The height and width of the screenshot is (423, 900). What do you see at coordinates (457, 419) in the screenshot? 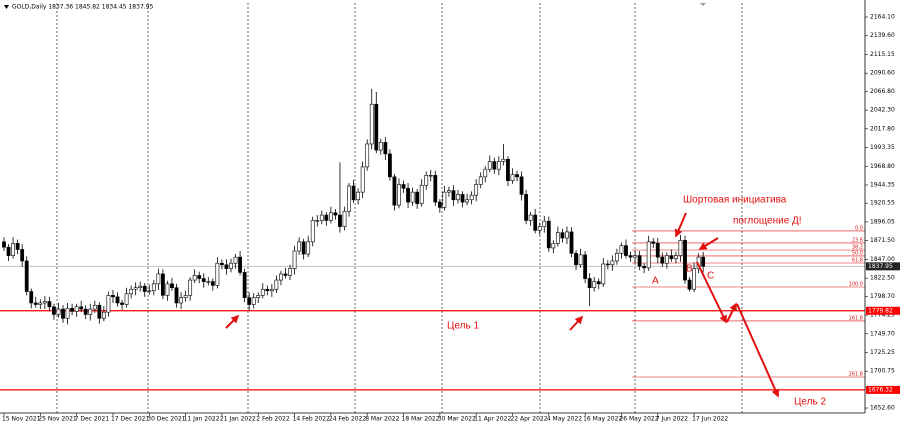
I see `x-tick-label: 30 Mar 2022` at bounding box center [457, 419].